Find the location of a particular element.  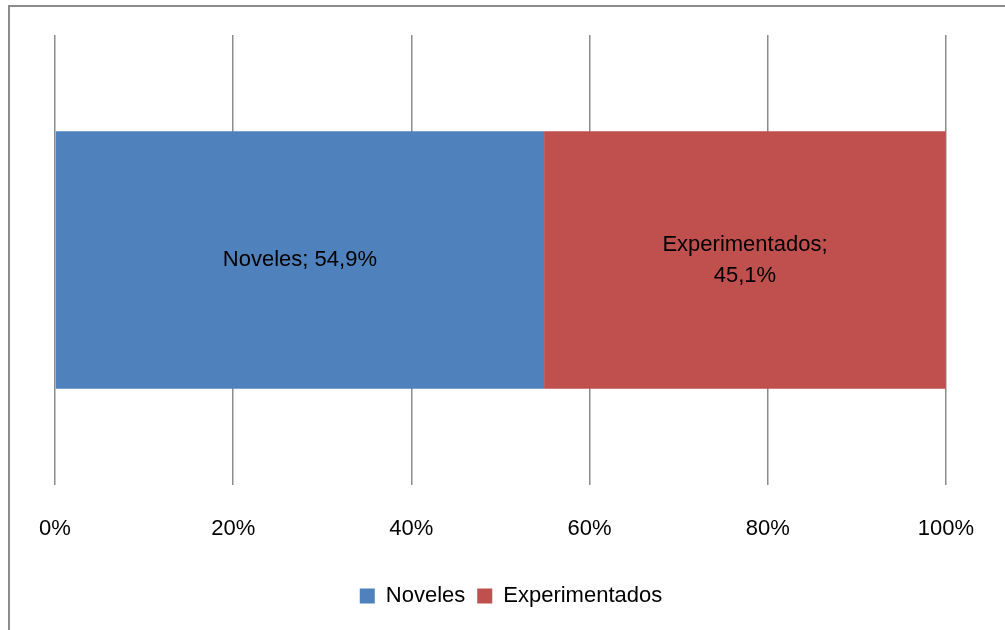

x-tick-label: 20% is located at coordinates (233, 528).